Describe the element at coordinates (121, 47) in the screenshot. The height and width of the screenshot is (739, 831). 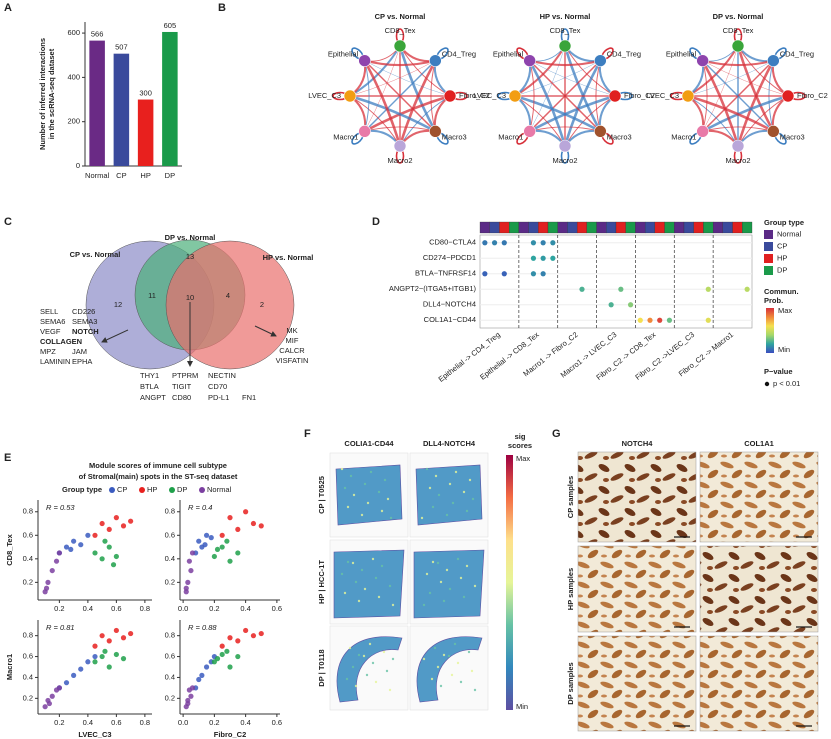
I see `value-label: 507` at that location.